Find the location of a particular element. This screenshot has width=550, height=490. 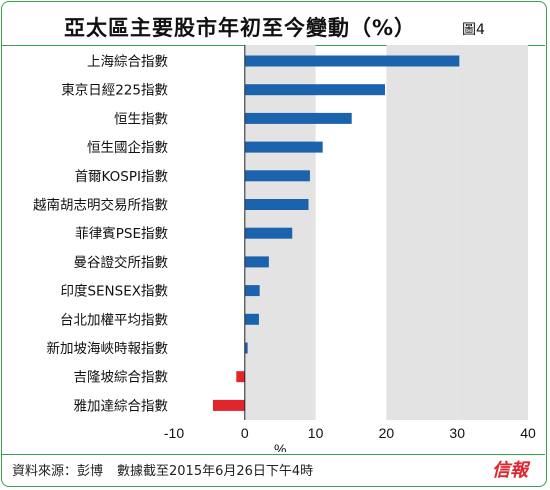

category-label: 首爾KOSPI指數 is located at coordinates (122, 177).